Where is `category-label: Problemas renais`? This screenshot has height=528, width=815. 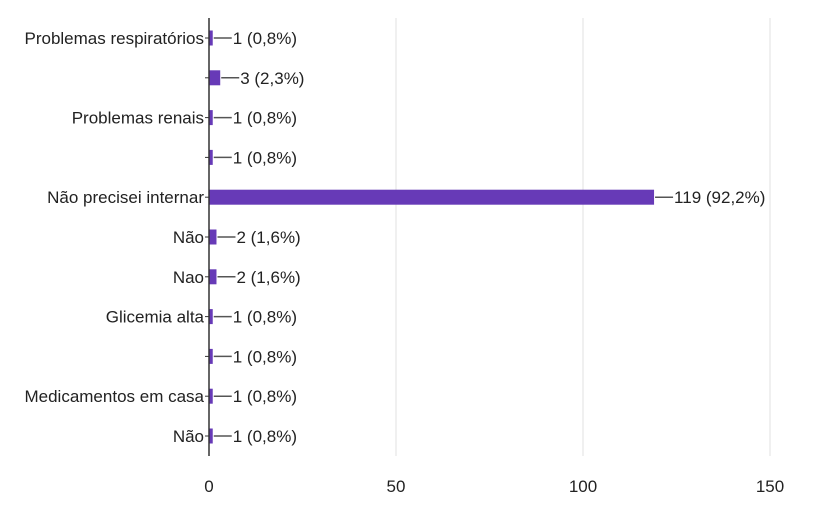 category-label: Problemas renais is located at coordinates (138, 118).